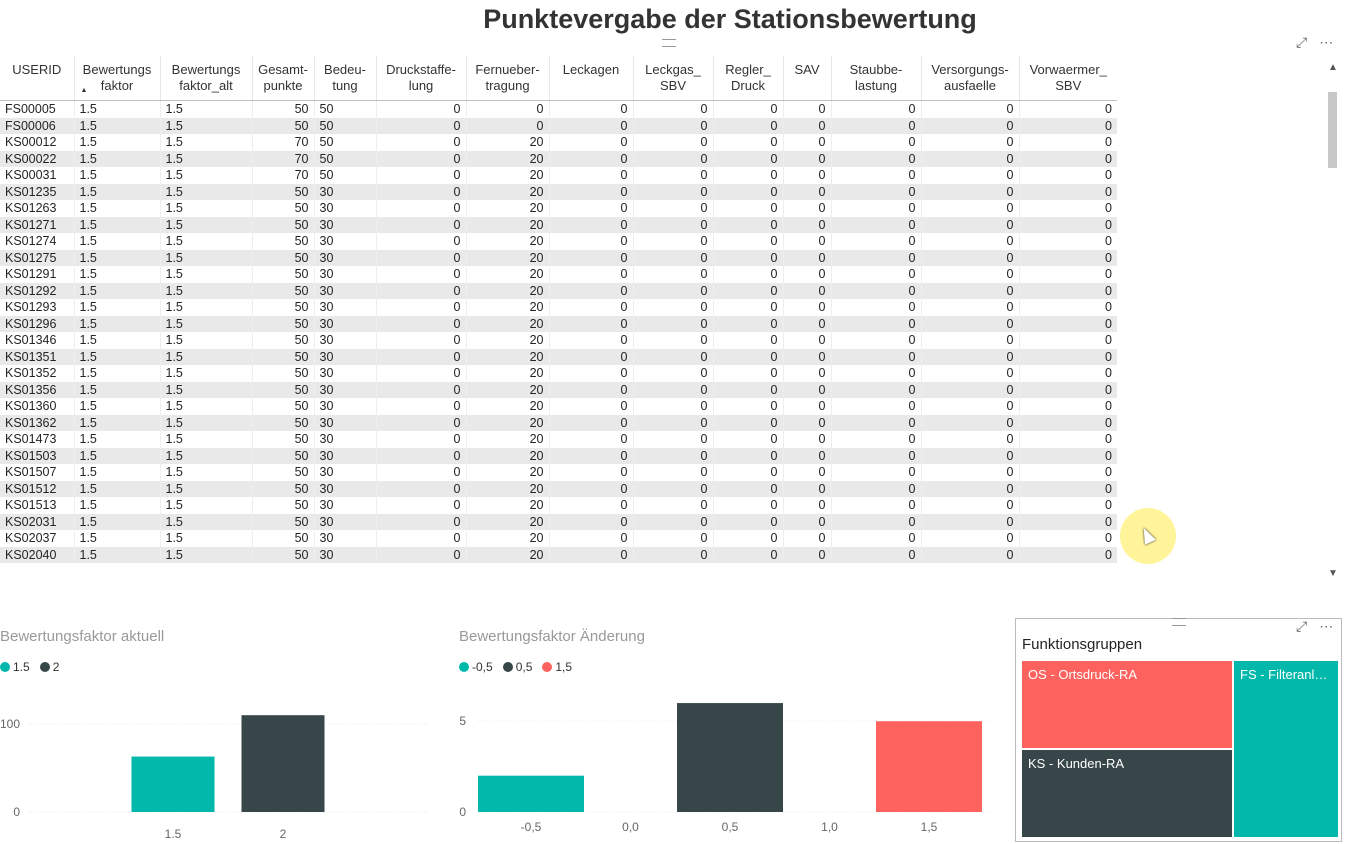 The image size is (1348, 844). What do you see at coordinates (1179, 622) in the screenshot?
I see `treemap-drag-handle` at bounding box center [1179, 622].